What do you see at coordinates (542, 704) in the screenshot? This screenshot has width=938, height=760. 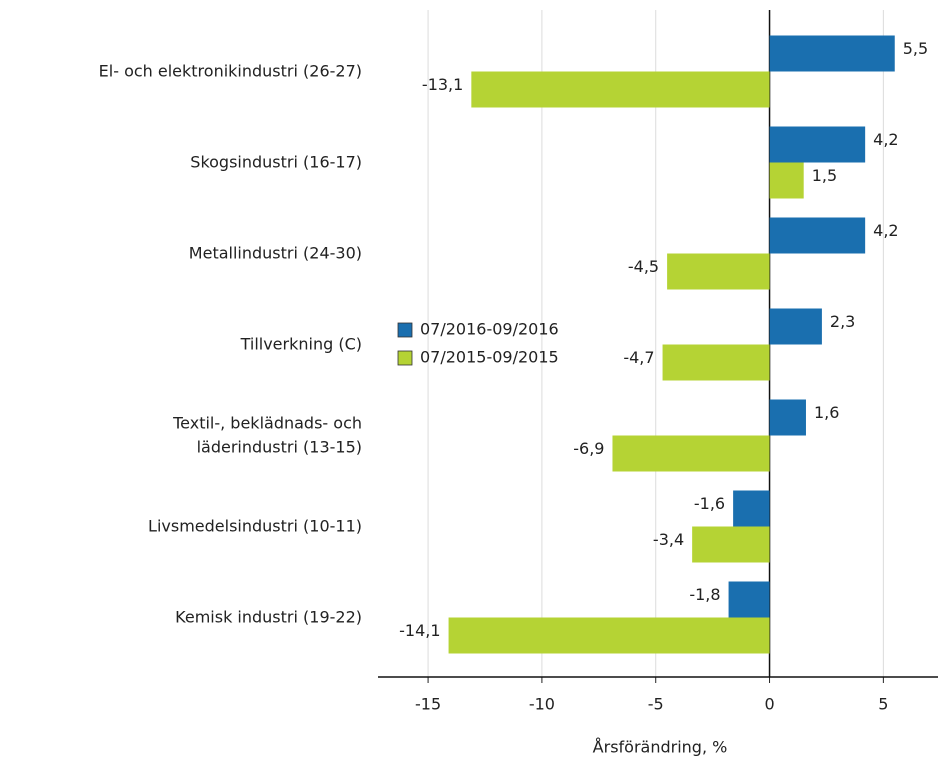 I see `x-tick-label: -10` at bounding box center [542, 704].